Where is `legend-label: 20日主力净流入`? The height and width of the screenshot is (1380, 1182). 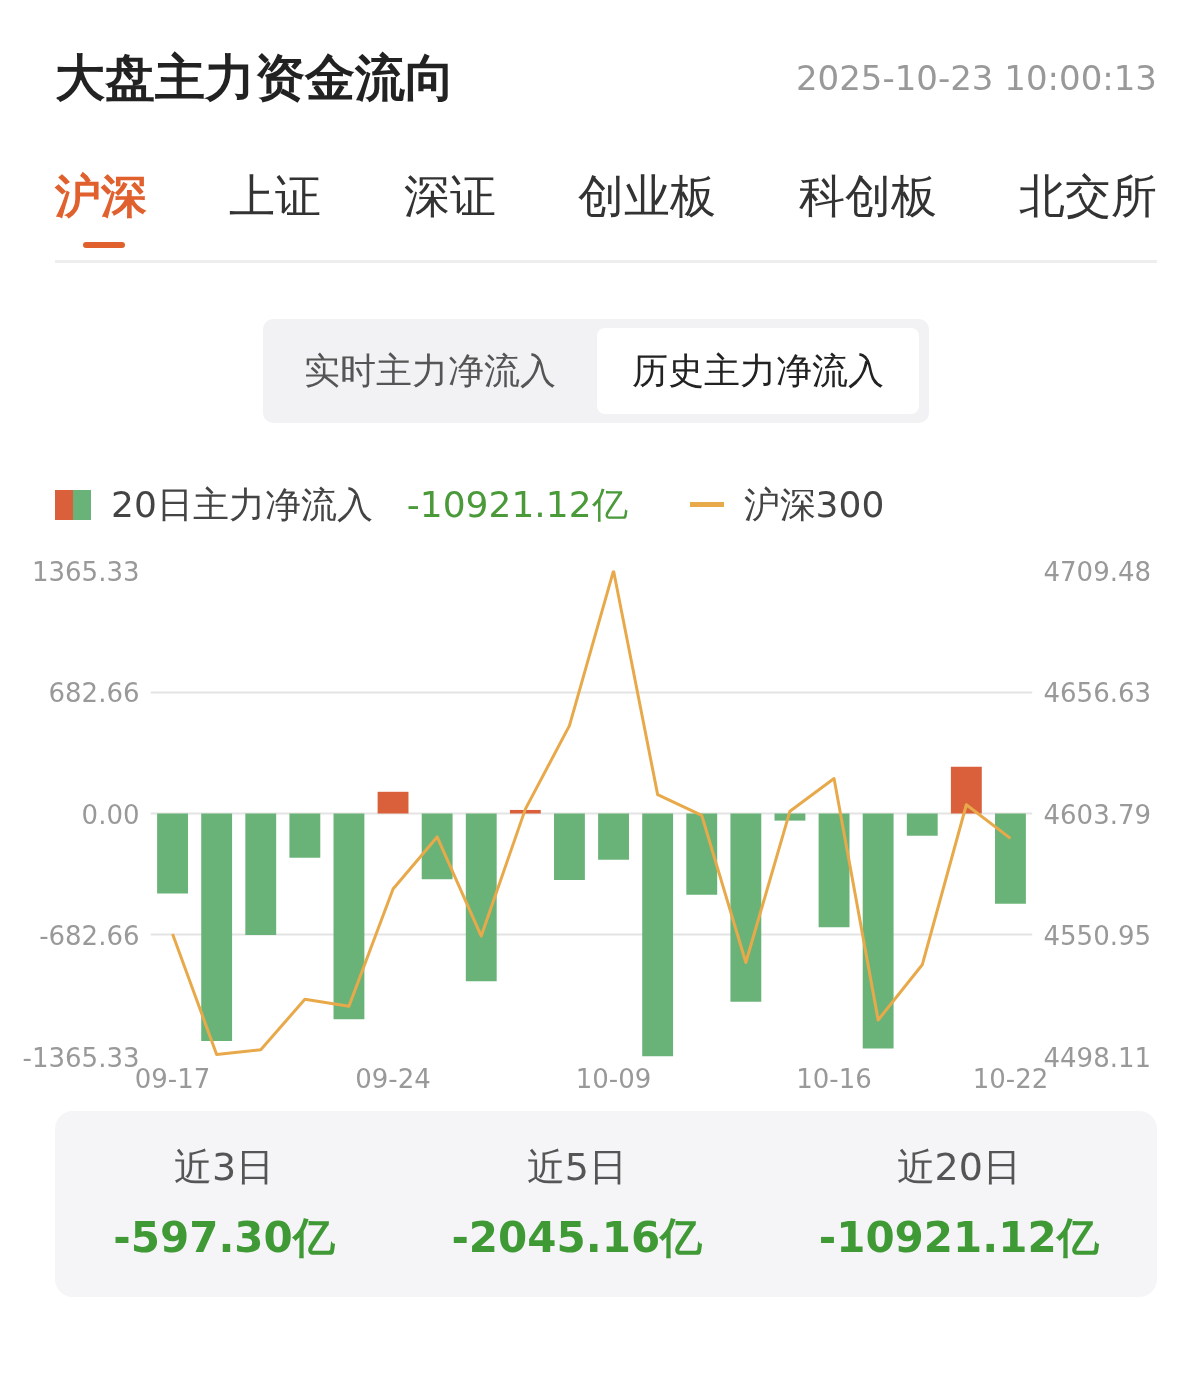
legend-label: 20日主力净流入 is located at coordinates (242, 505).